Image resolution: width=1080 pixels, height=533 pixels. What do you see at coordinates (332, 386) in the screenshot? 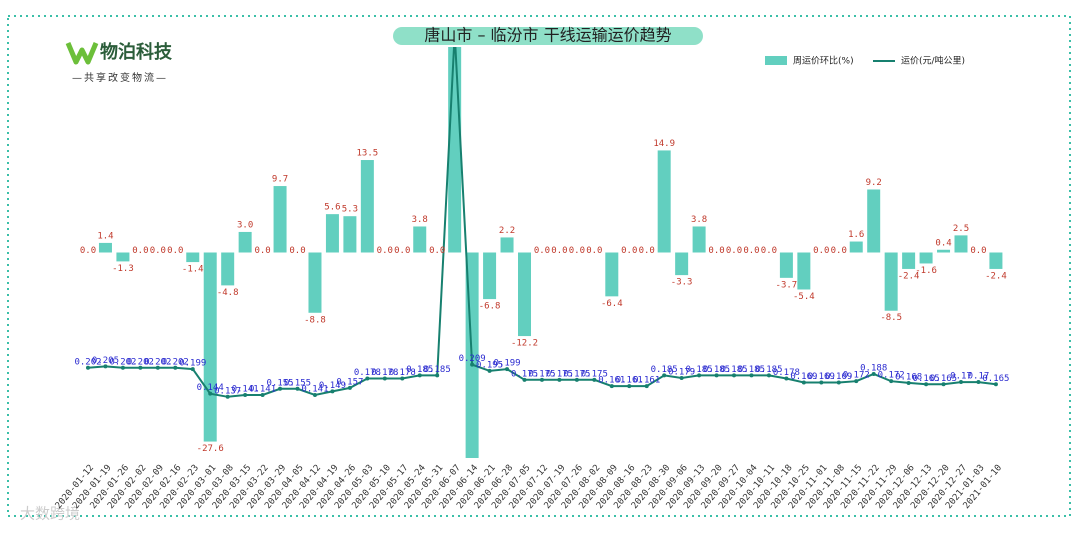
I see `price-value-label: 0.149` at bounding box center [332, 386].